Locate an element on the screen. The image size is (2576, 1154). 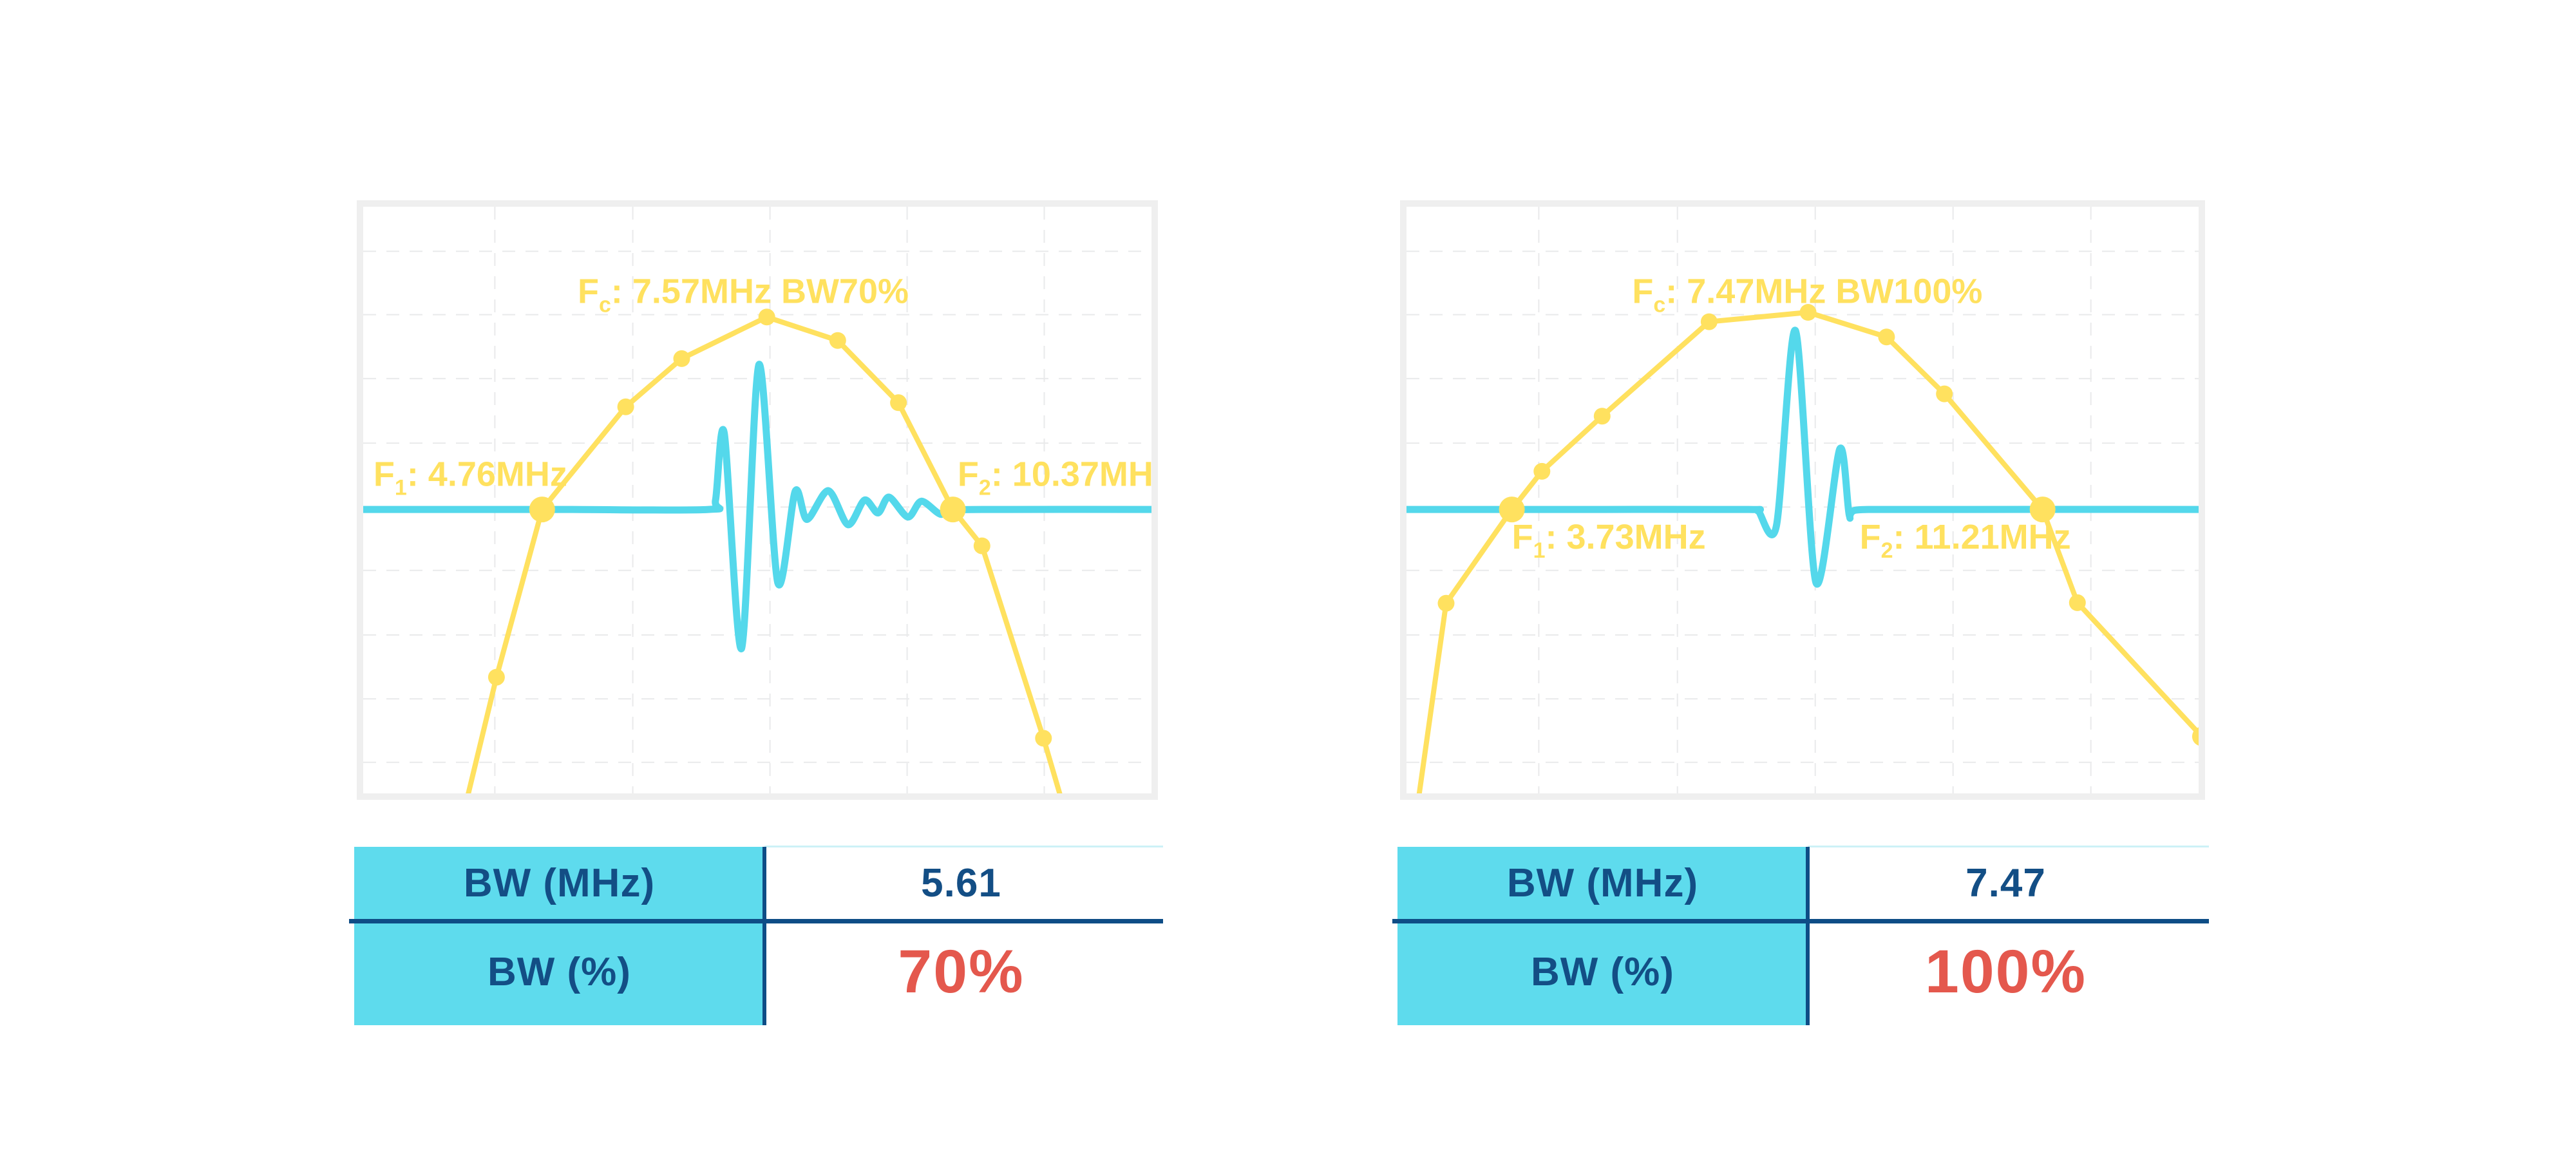
f1-annotation: F1: 3.73MHz is located at coordinates (1609, 540).